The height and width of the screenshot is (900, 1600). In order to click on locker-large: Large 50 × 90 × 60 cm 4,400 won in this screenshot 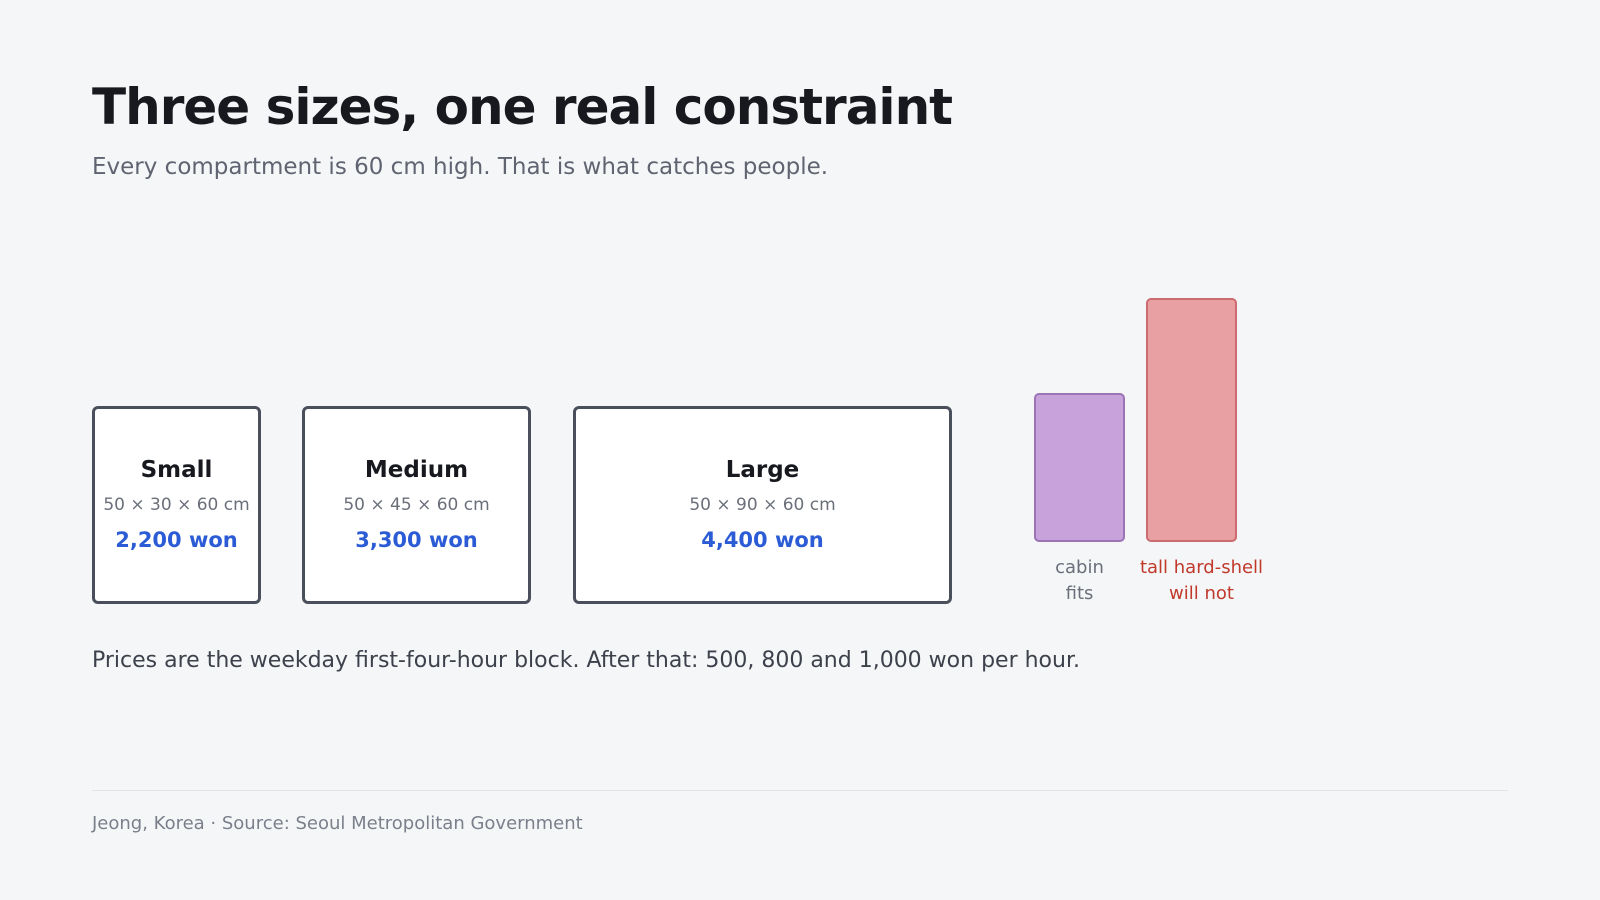, I will do `click(762, 505)`.